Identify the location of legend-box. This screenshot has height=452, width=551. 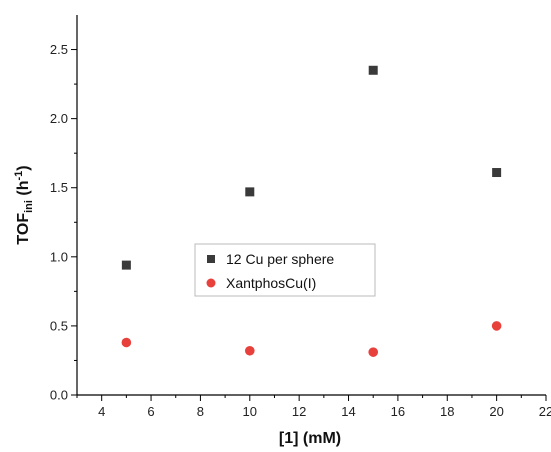
(285, 270).